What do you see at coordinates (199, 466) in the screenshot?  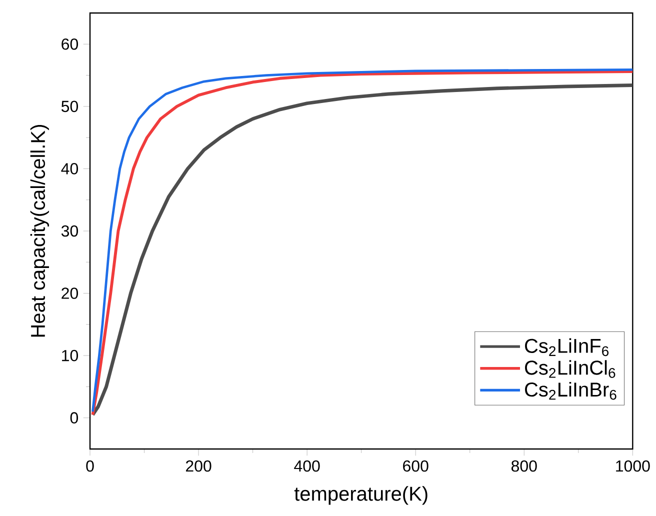 I see `x-tick-label: 200` at bounding box center [199, 466].